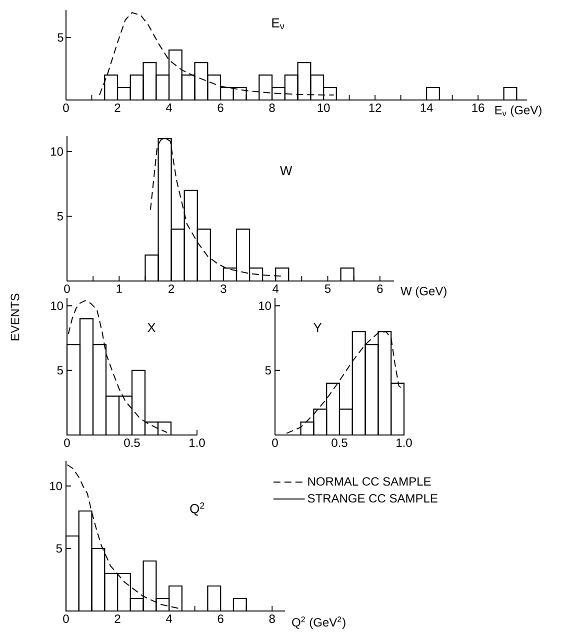 The height and width of the screenshot is (635, 565). I want to click on x-axis-title: E$_{ν}$ (GeV), so click(518, 111).